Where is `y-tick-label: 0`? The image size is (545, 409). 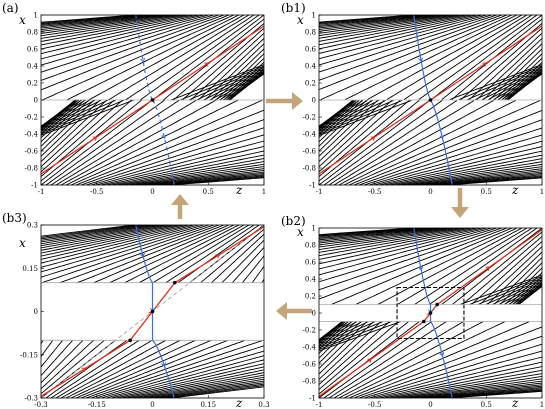
y-tick-label: 0 is located at coordinates (314, 101).